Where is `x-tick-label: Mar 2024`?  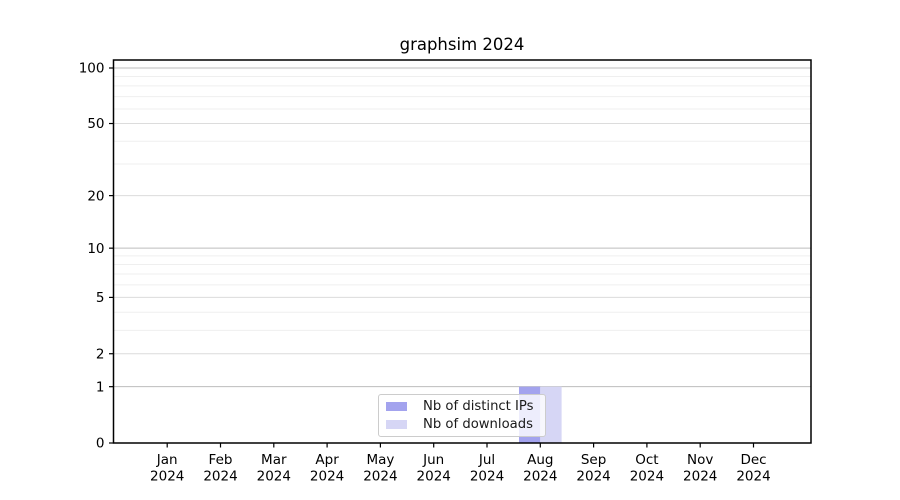 x-tick-label: Mar 2024 is located at coordinates (274, 468).